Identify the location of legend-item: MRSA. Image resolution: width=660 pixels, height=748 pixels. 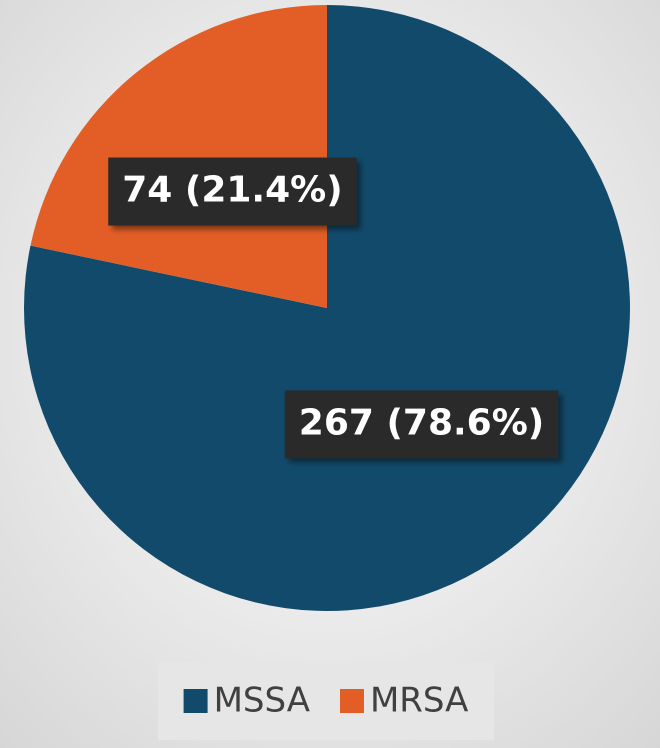
(403, 701).